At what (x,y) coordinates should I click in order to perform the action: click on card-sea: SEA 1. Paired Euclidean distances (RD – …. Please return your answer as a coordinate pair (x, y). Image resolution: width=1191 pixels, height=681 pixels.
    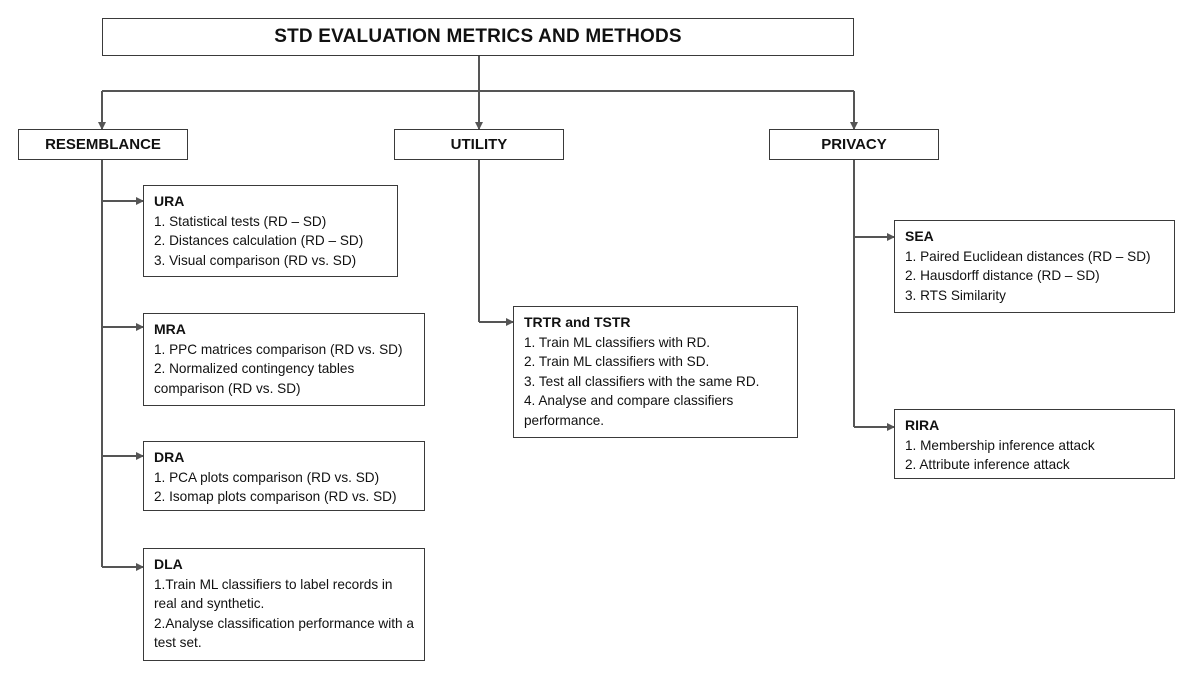
    Looking at the image, I should click on (1034, 266).